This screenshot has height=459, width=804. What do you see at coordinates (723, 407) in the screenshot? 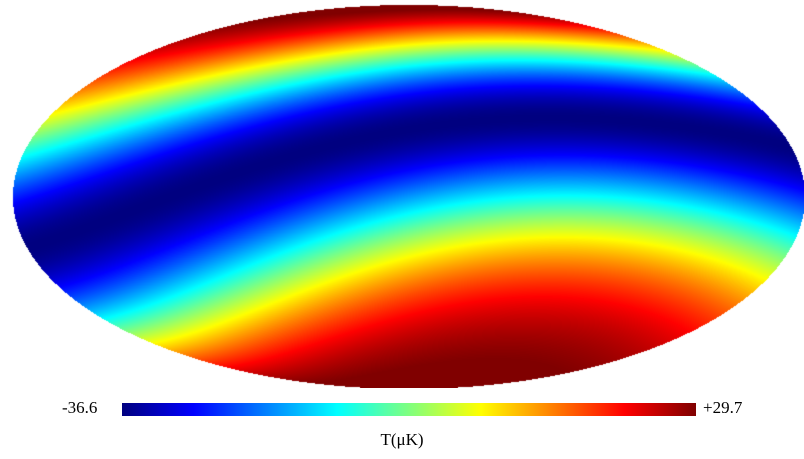
I see `colorbar-max-label: +29.7` at bounding box center [723, 407].